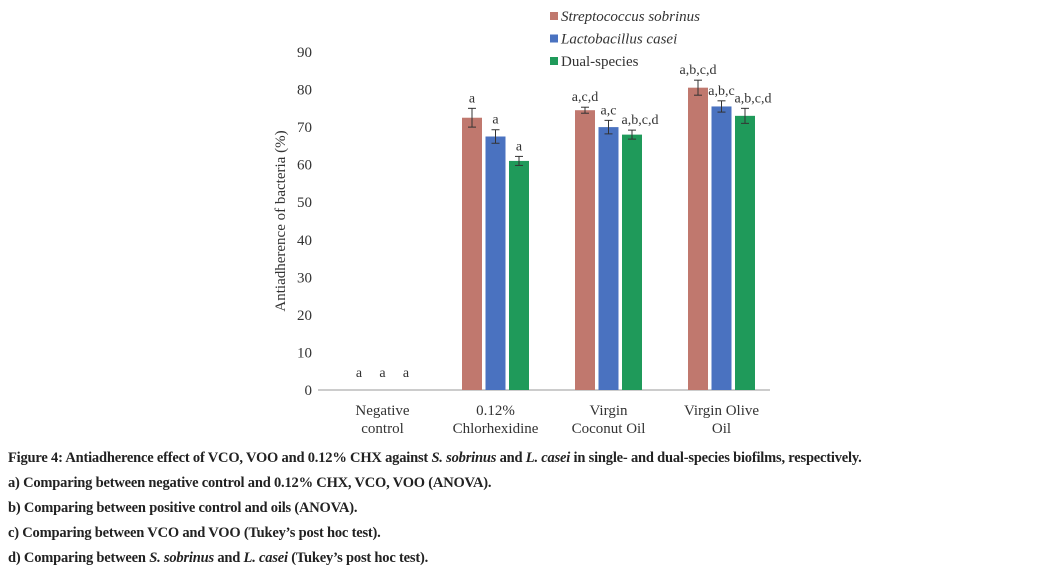 The image size is (1052, 576). Describe the element at coordinates (609, 411) in the screenshot. I see `x-tick-label: Virgin` at that location.